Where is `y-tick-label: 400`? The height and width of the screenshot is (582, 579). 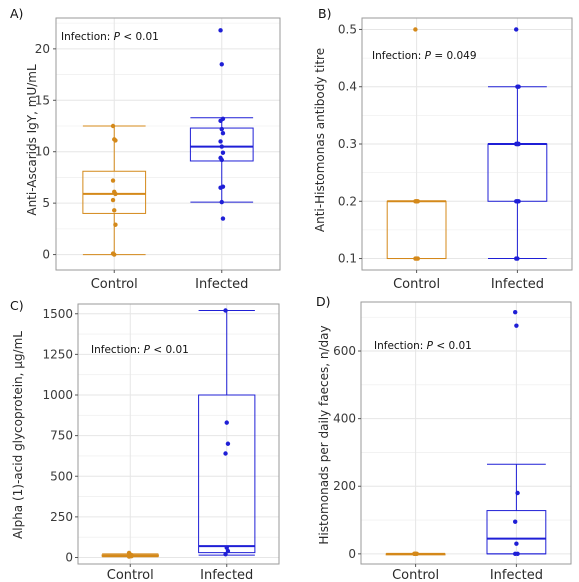 y-tick-label: 400 is located at coordinates (344, 419).